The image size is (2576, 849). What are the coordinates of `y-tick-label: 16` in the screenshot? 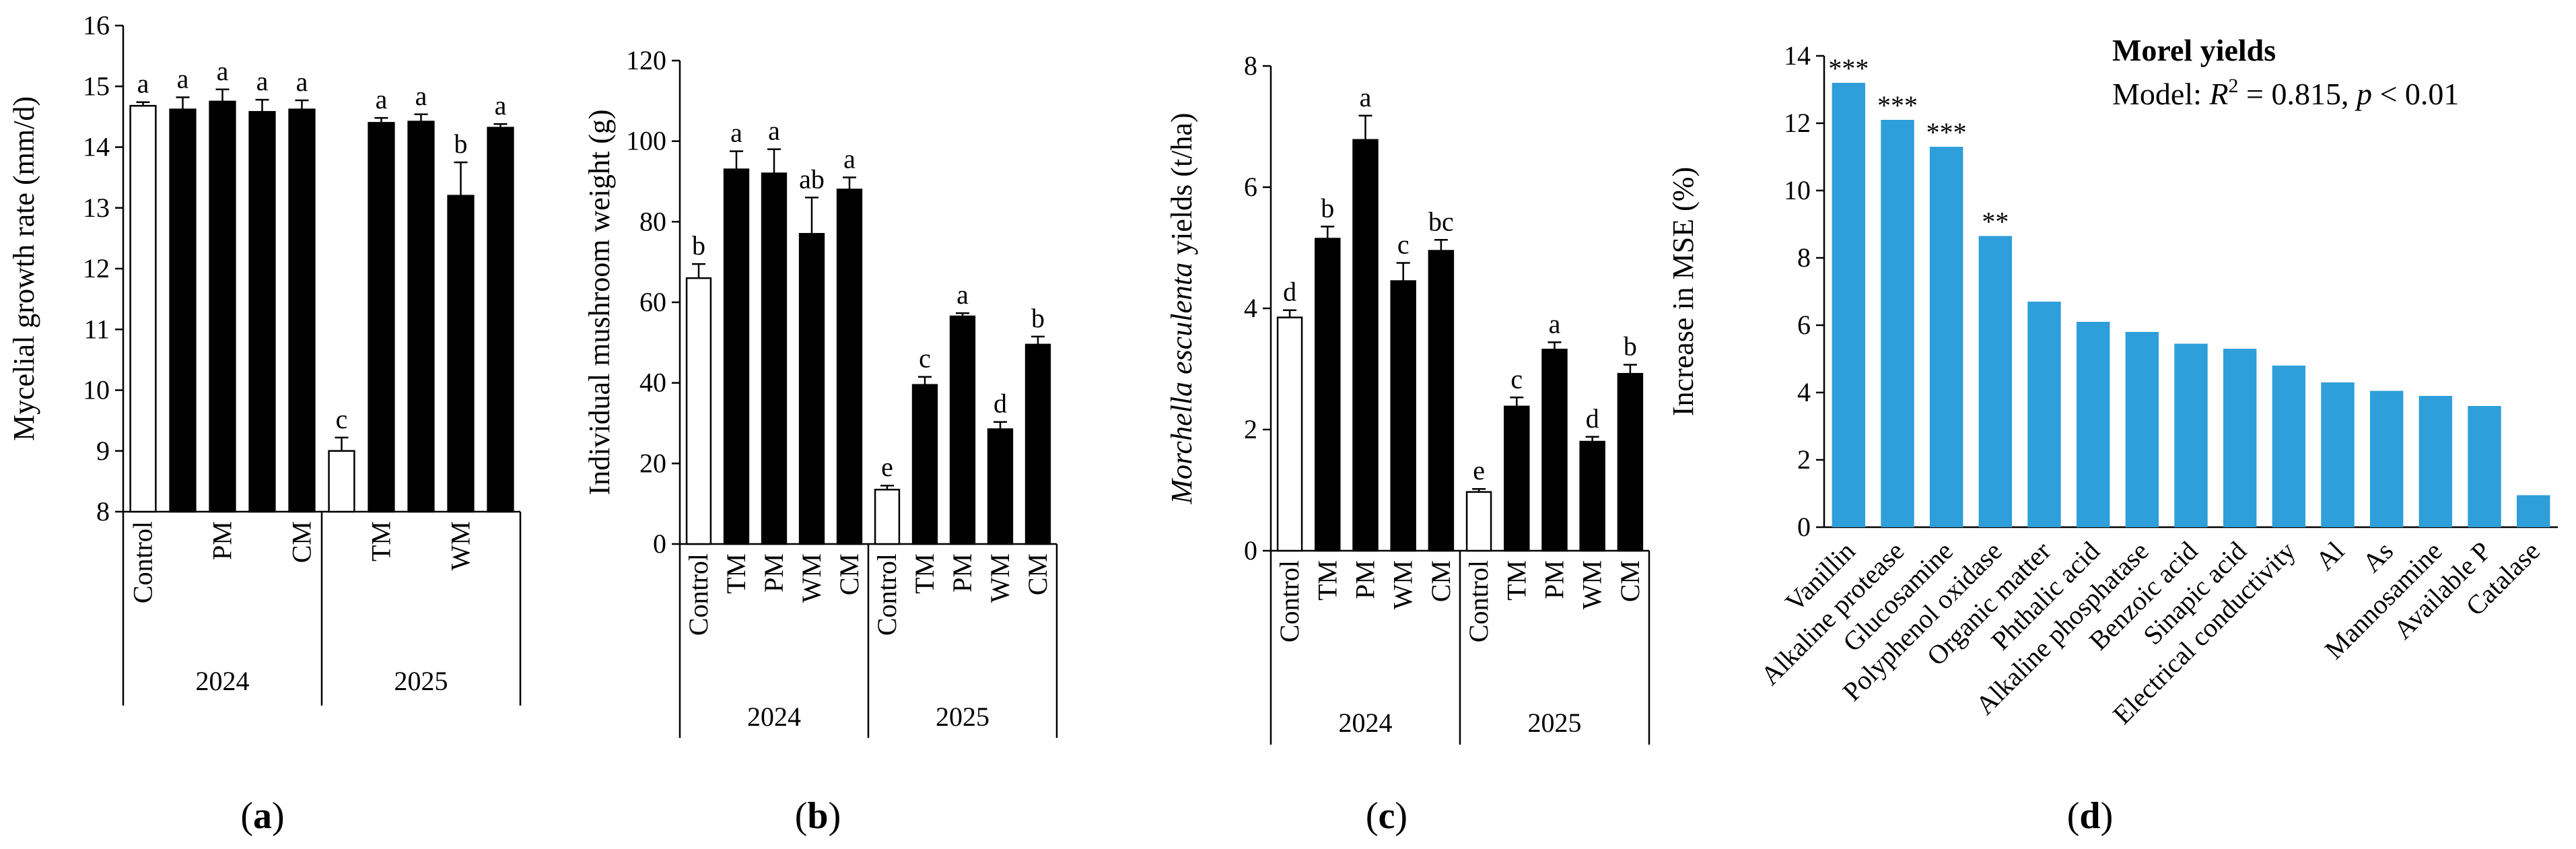 It's located at (96, 25).